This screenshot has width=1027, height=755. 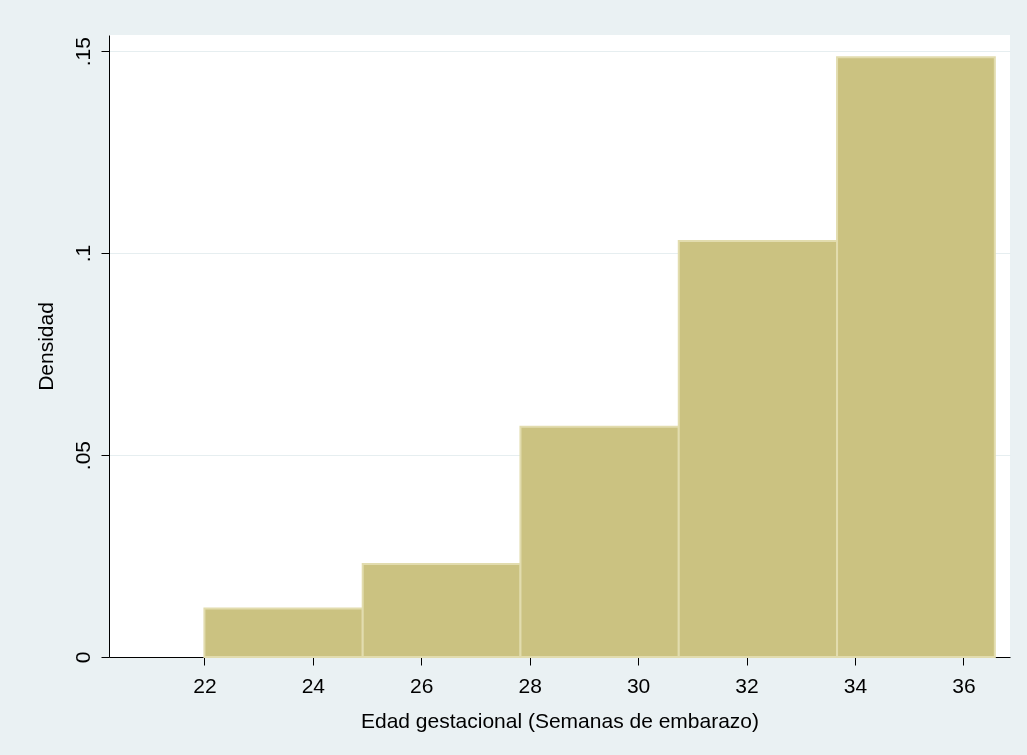 I want to click on x-tick-label: 26, so click(x=422, y=685).